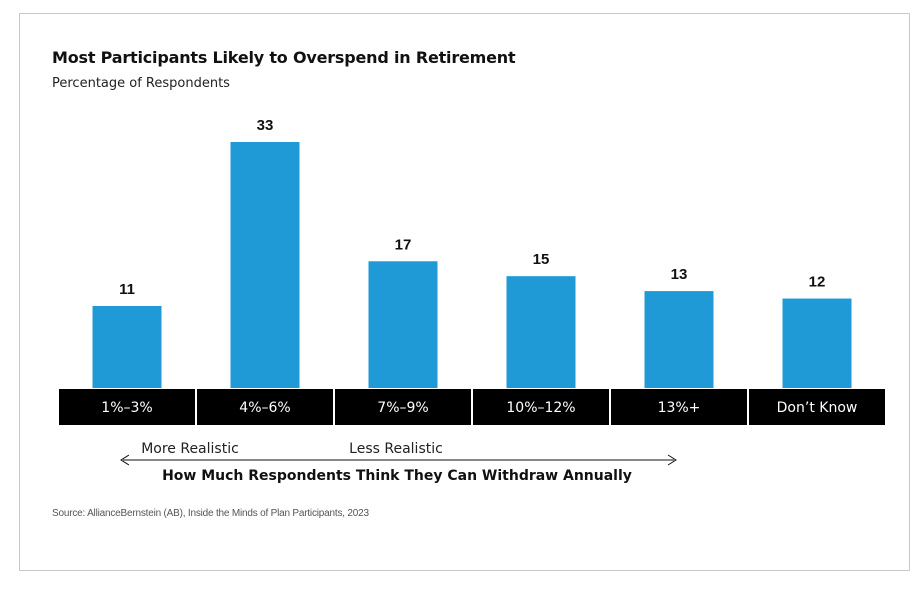 The height and width of the screenshot is (589, 921). What do you see at coordinates (817, 282) in the screenshot?
I see `data-label: 12` at bounding box center [817, 282].